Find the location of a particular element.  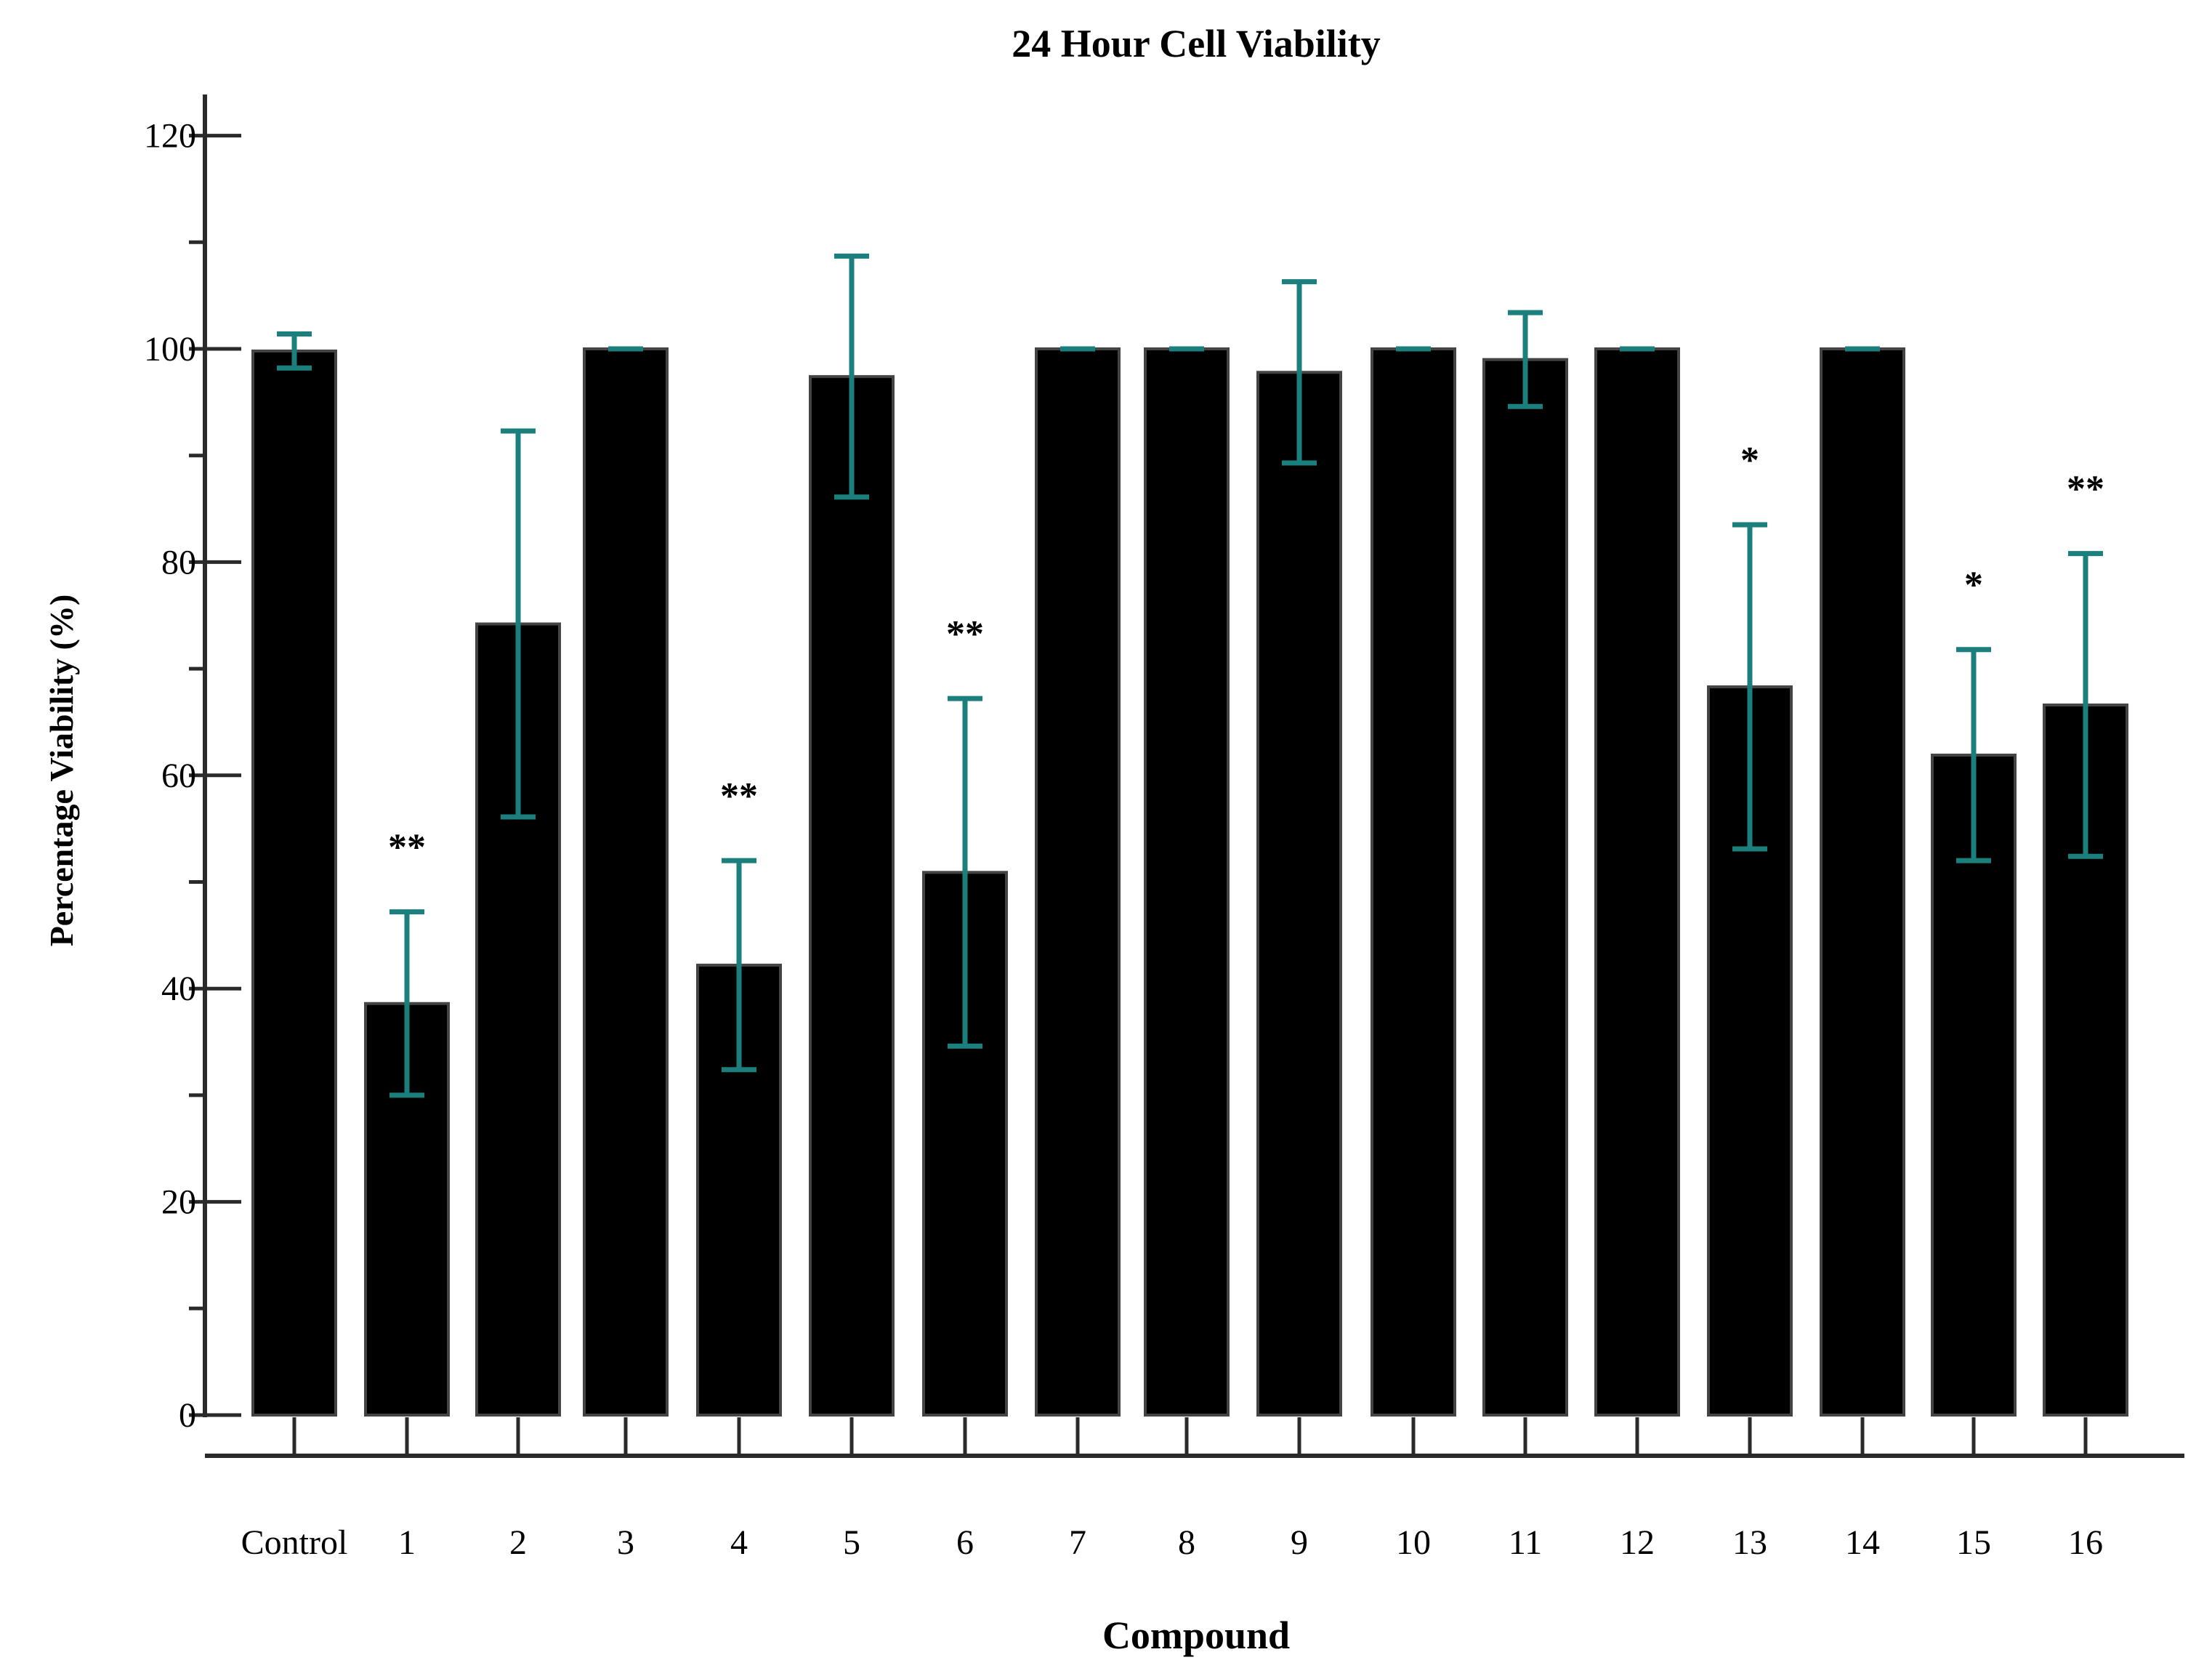

x-tick-label: 9 is located at coordinates (1299, 1542).